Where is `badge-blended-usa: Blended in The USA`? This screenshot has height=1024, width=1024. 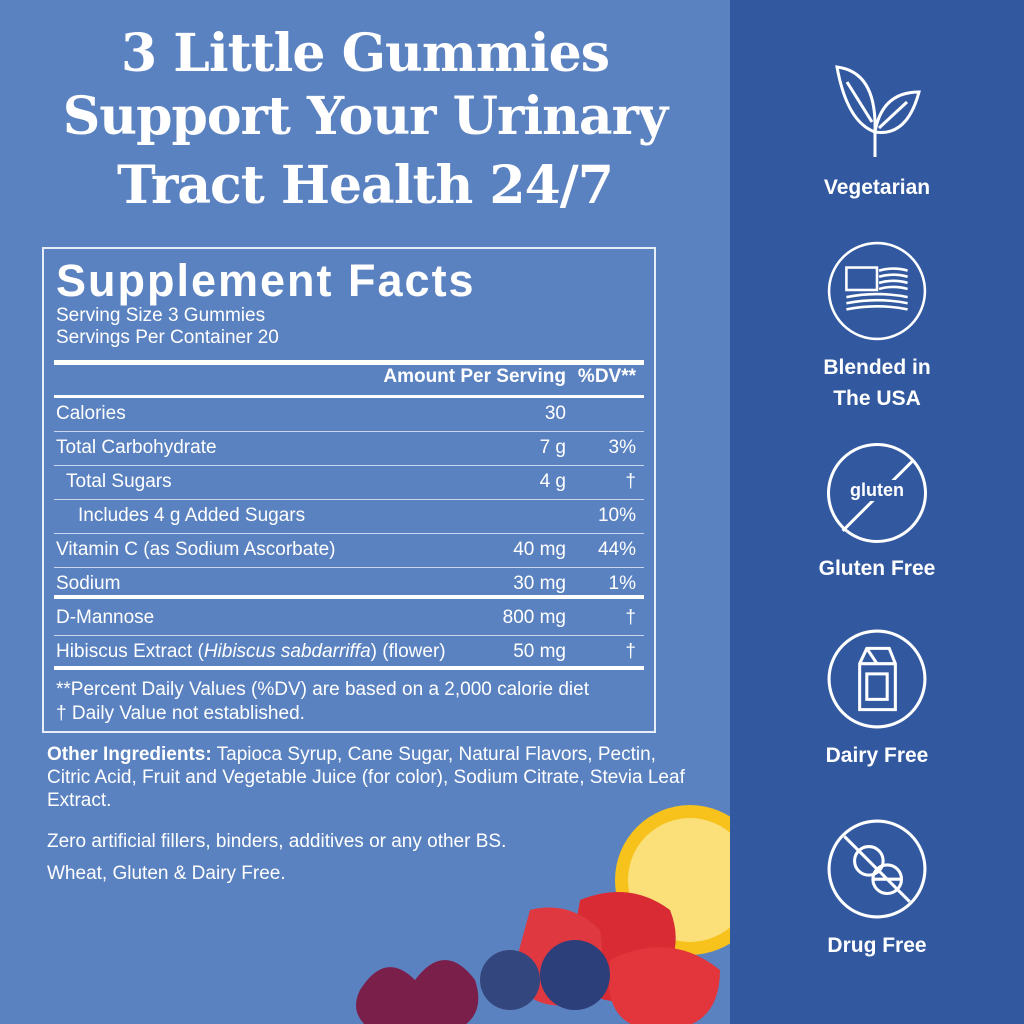
badge-blended-usa: Blended in The USA is located at coordinates (877, 327).